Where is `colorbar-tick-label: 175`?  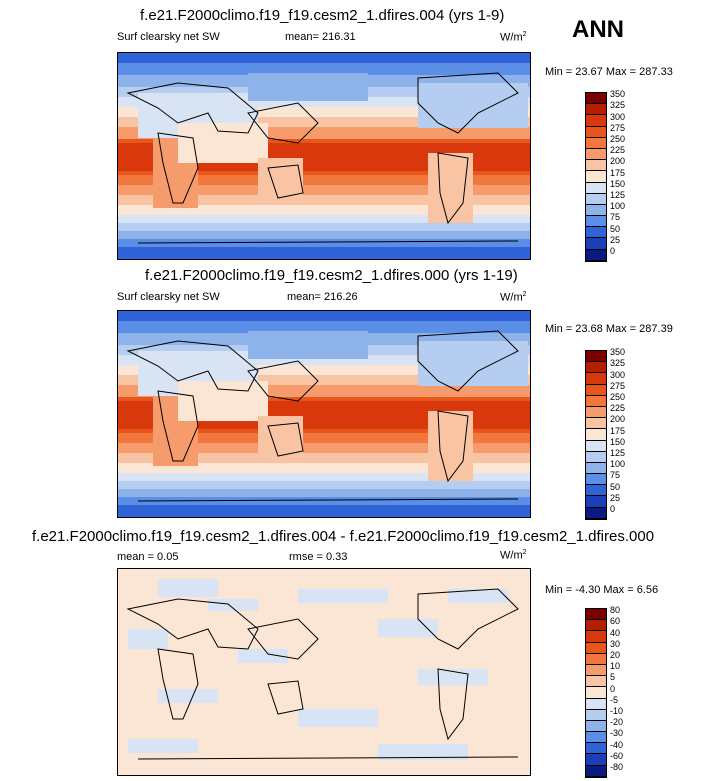 colorbar-tick-label: 175 is located at coordinates (618, 430).